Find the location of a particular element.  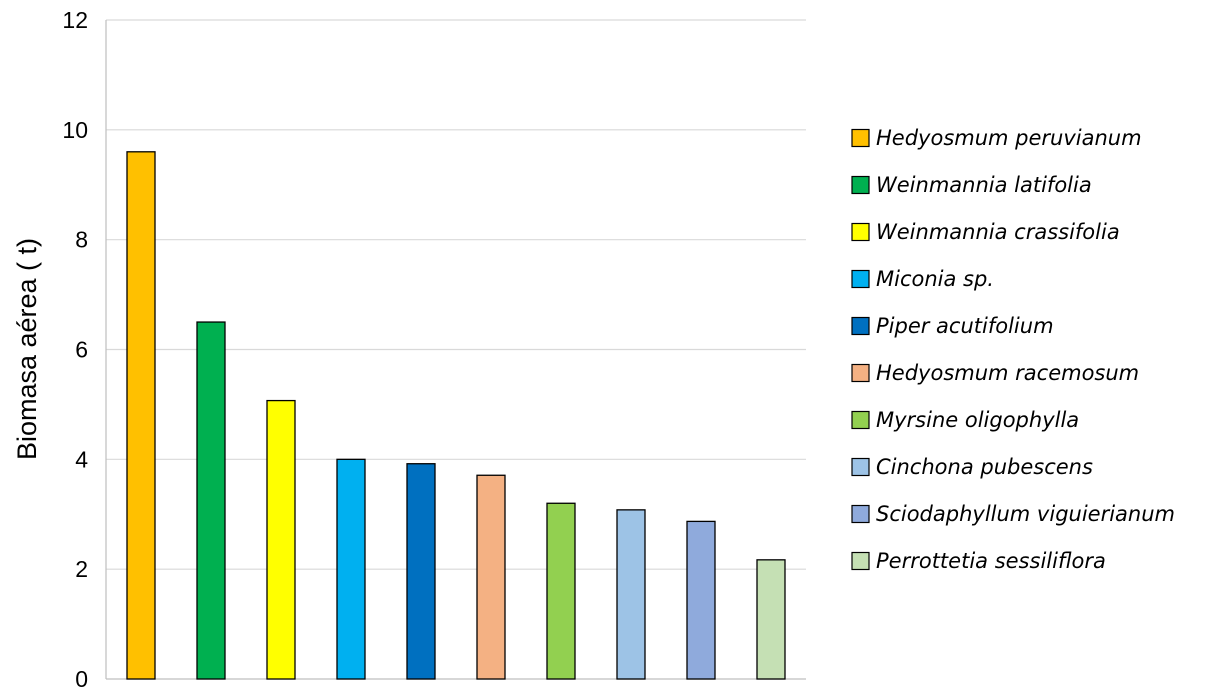

y-axis-label: Biomasa aérea ( t) is located at coordinates (27, 349).